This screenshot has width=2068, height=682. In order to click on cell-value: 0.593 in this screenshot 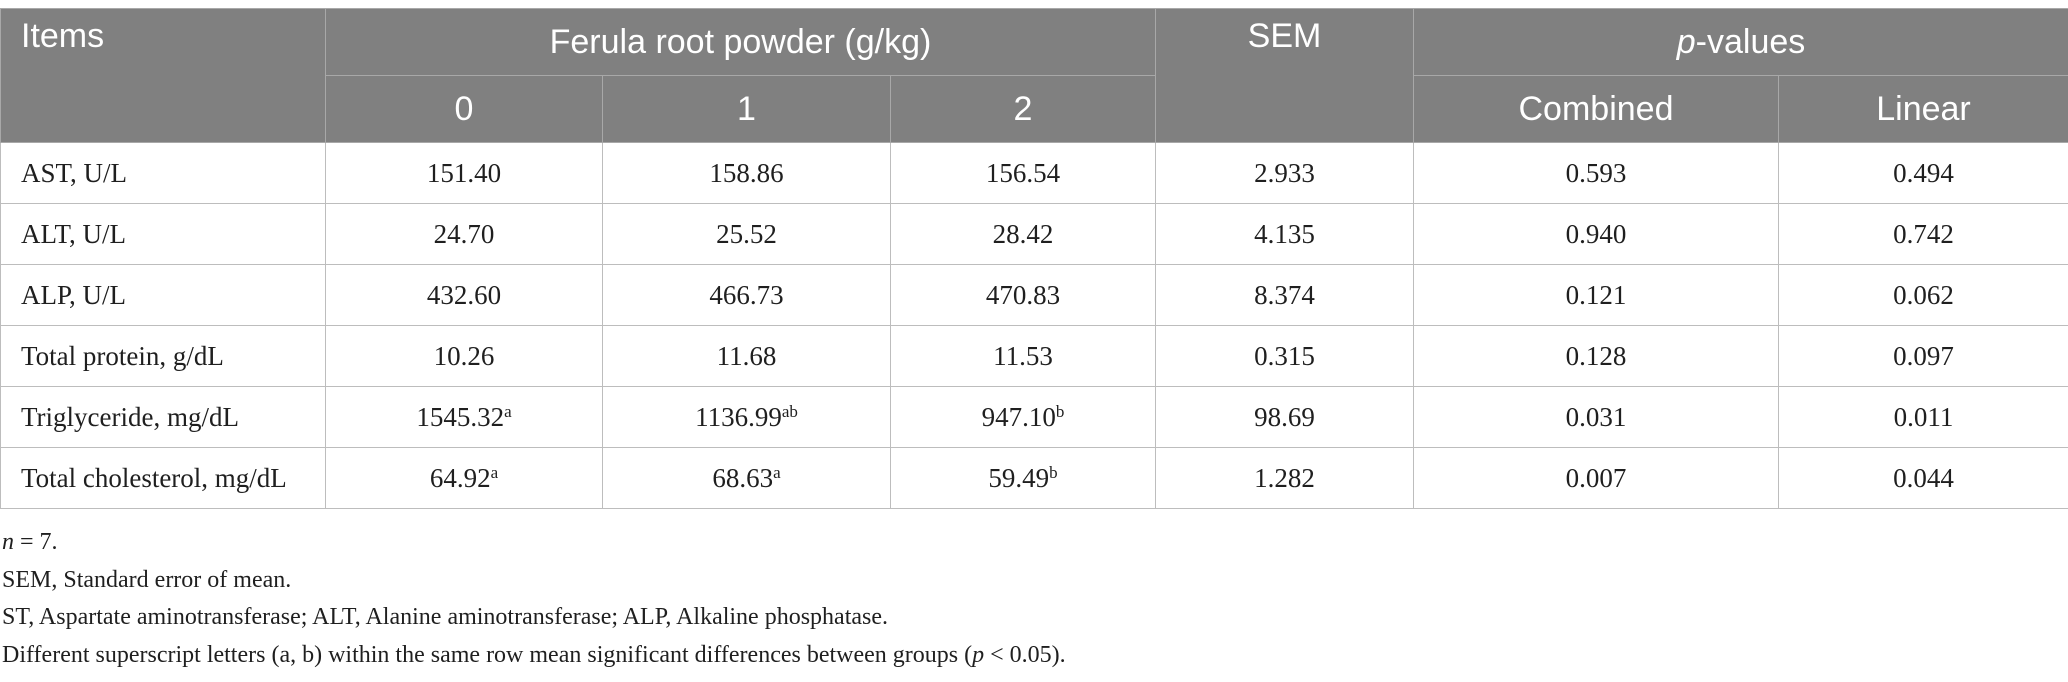, I will do `click(1596, 172)`.